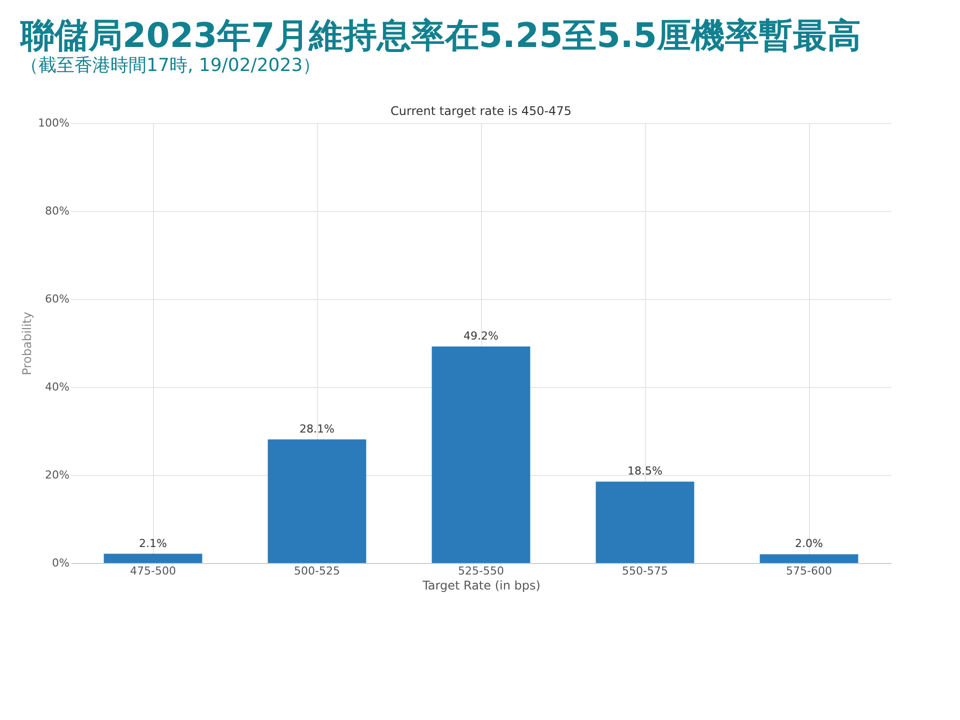 The image size is (960, 720). Describe the element at coordinates (481, 585) in the screenshot. I see `x-axis-title: Target Rate (in bps)` at that location.